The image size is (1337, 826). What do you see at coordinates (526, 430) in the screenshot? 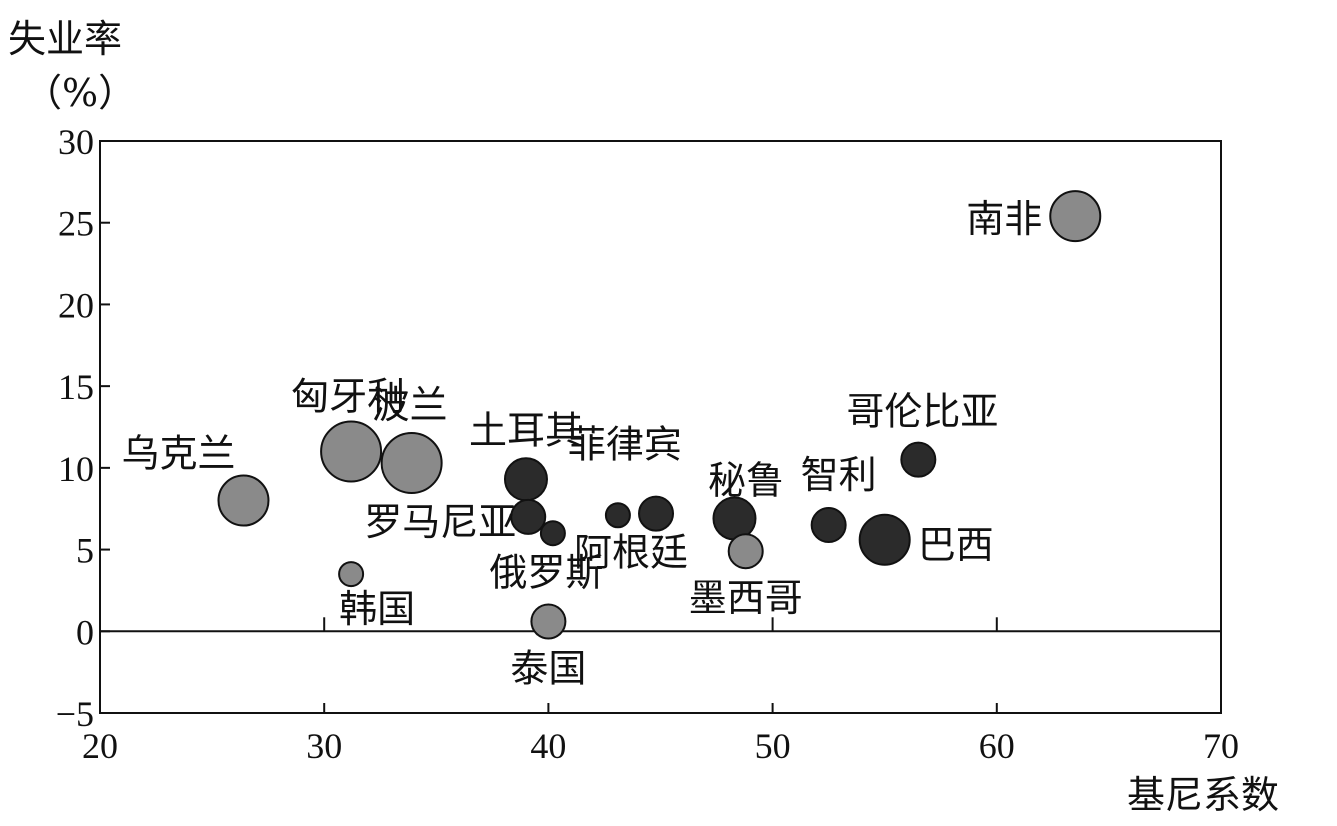
I see `point-label-4: 土耳其` at bounding box center [526, 430].